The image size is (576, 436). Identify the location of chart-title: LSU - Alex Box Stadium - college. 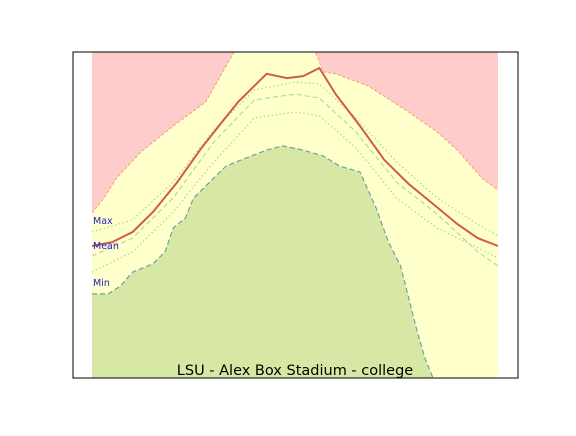
(295, 371).